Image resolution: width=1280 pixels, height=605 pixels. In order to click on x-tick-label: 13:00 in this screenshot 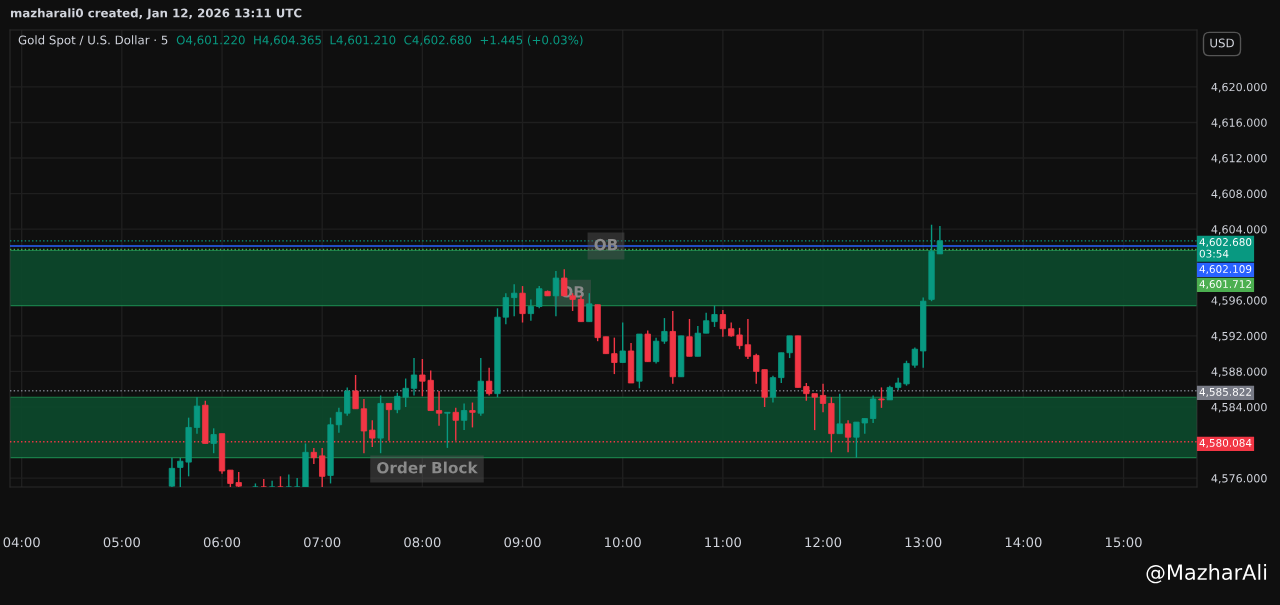, I will do `click(923, 542)`.